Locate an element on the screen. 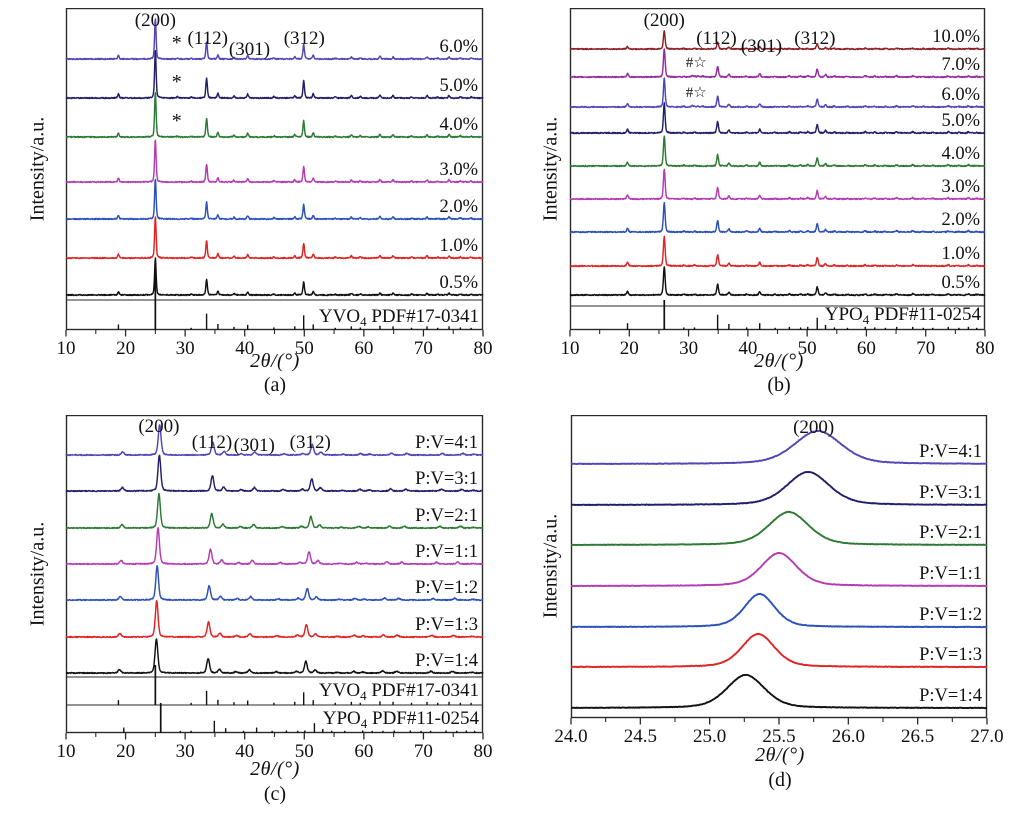 The width and height of the screenshot is (1016, 818). x-tick-label: 30 is located at coordinates (185, 751).